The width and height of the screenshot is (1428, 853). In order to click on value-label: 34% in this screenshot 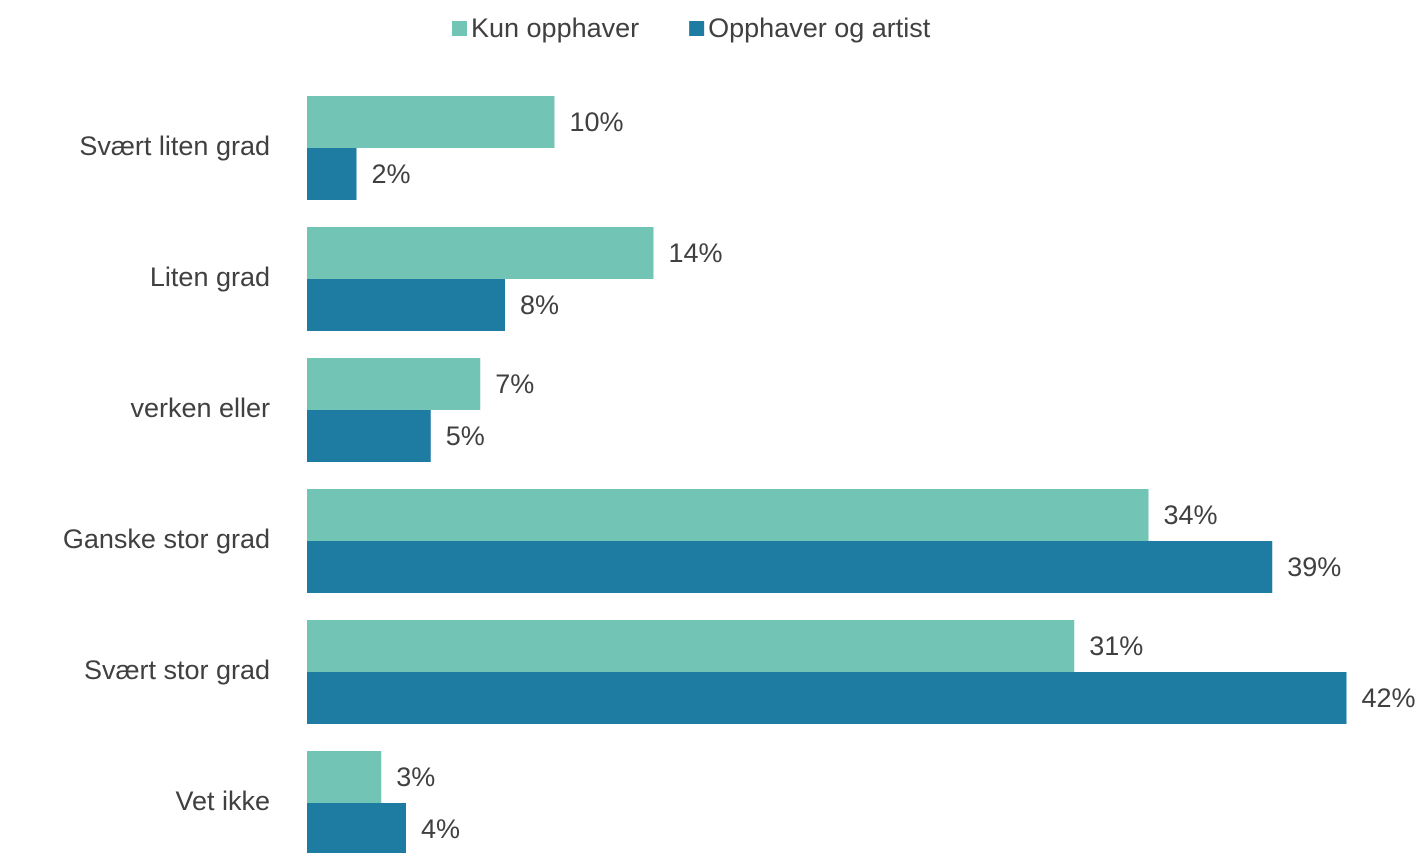, I will do `click(1191, 515)`.